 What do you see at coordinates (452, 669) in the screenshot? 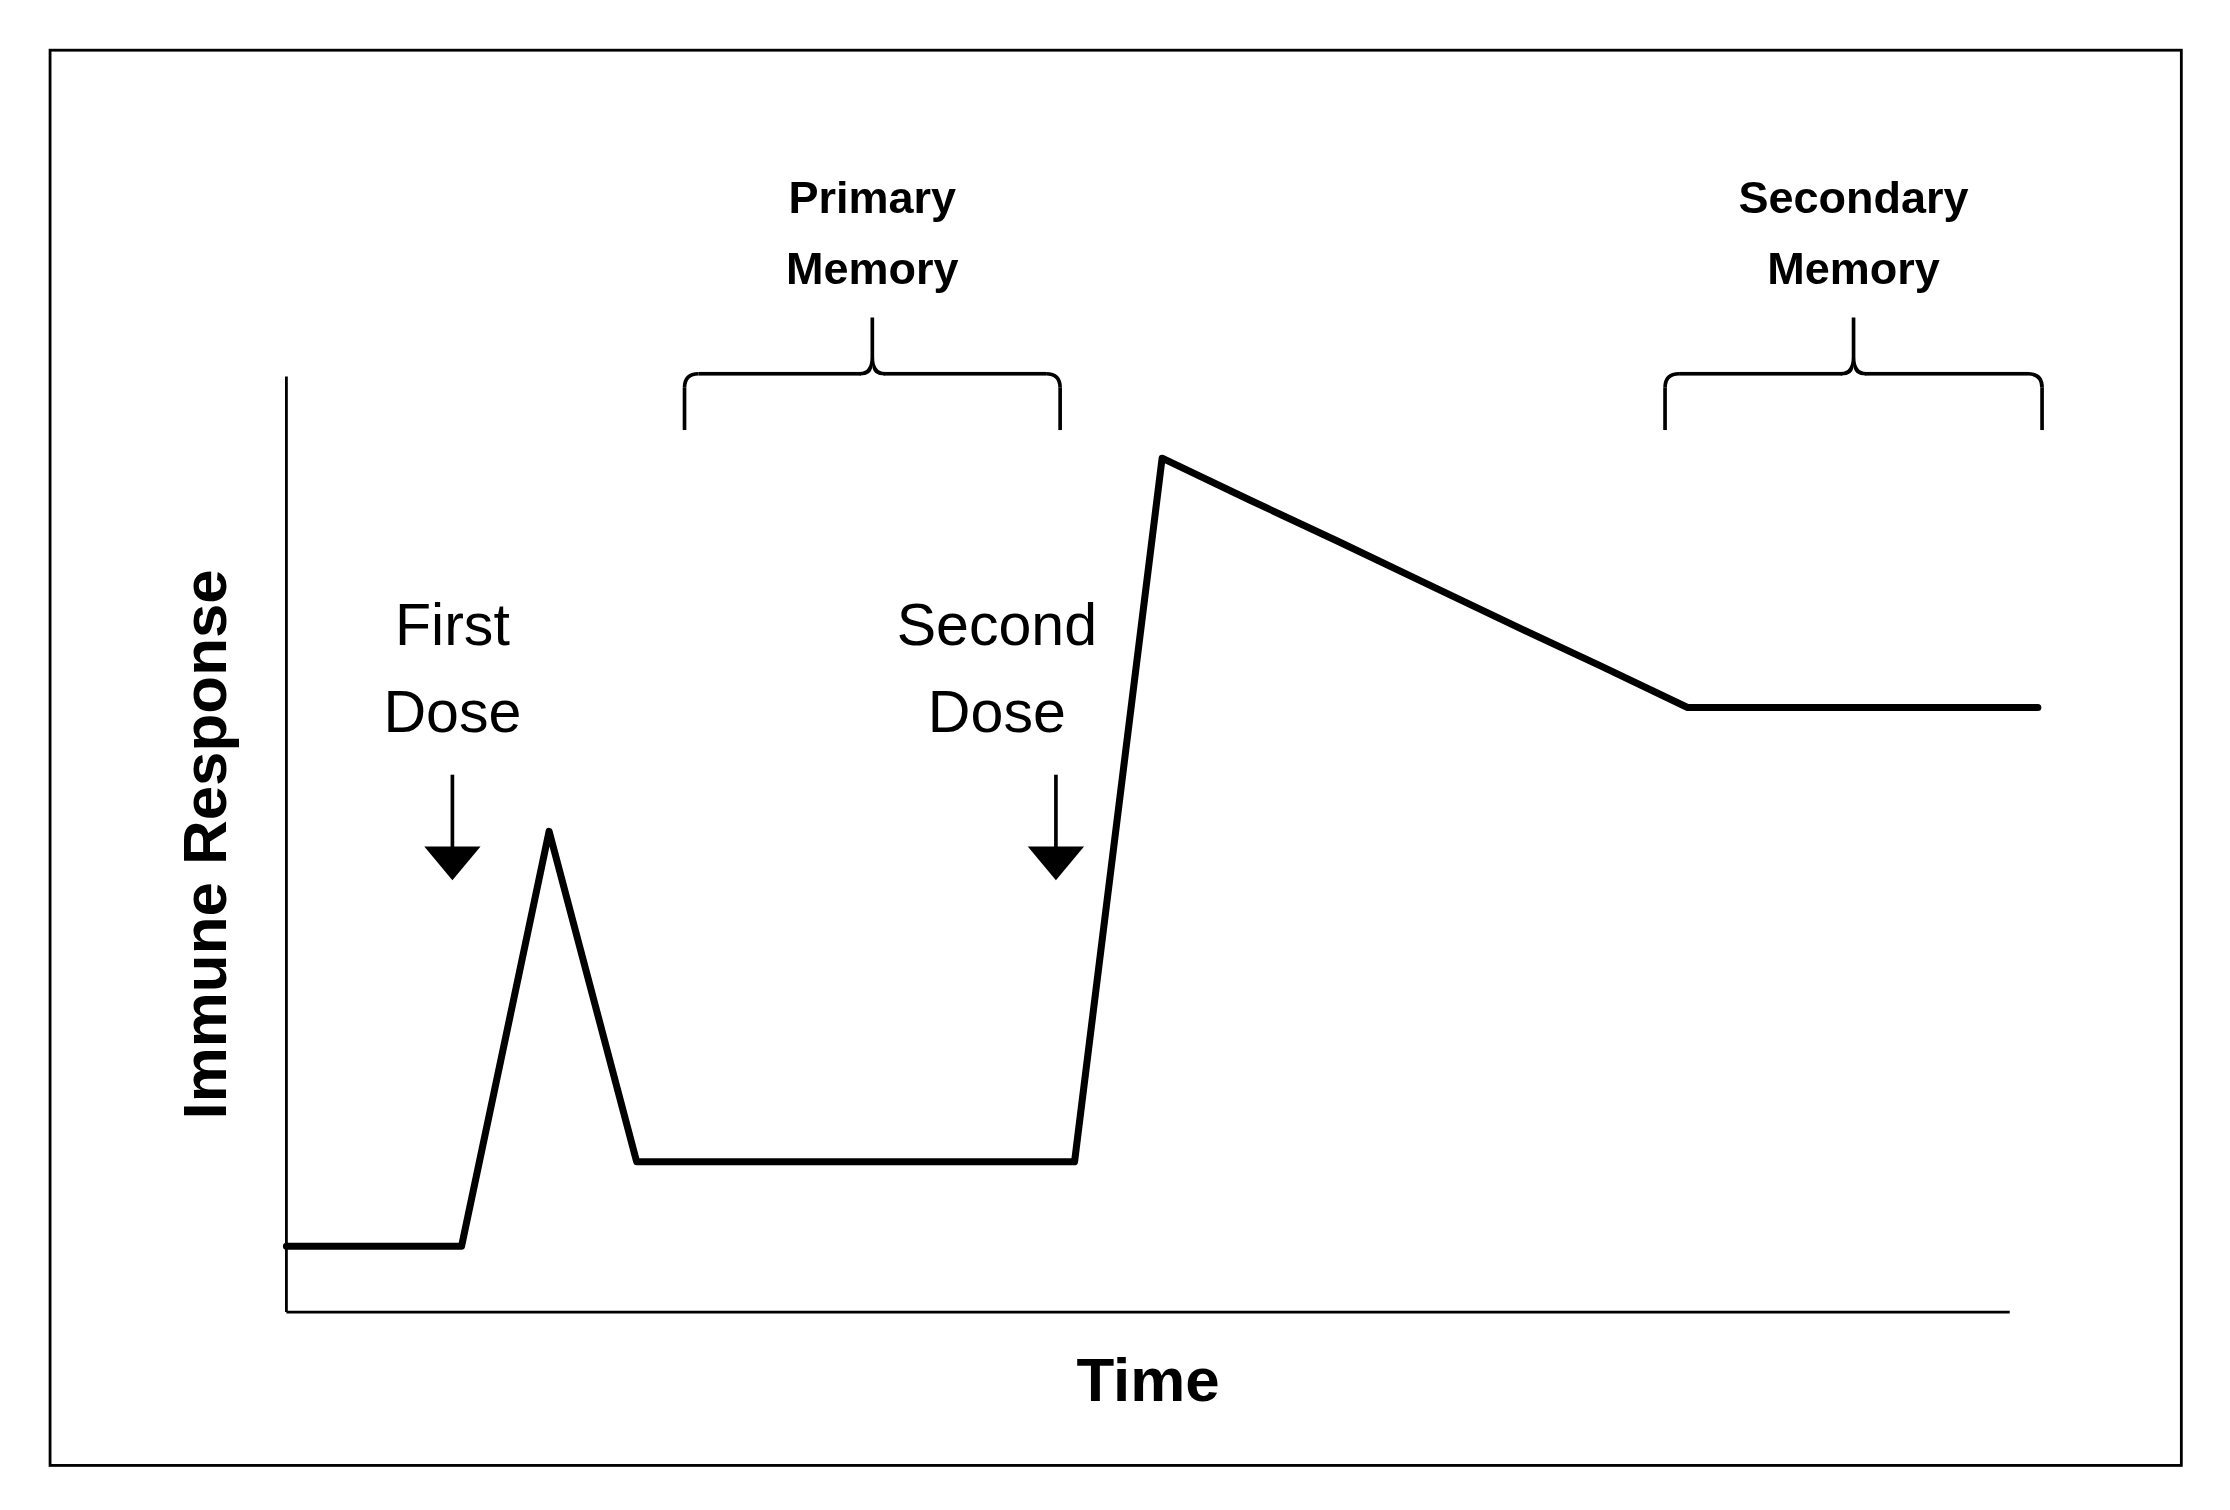
I see `annotation: First Dose` at bounding box center [452, 669].